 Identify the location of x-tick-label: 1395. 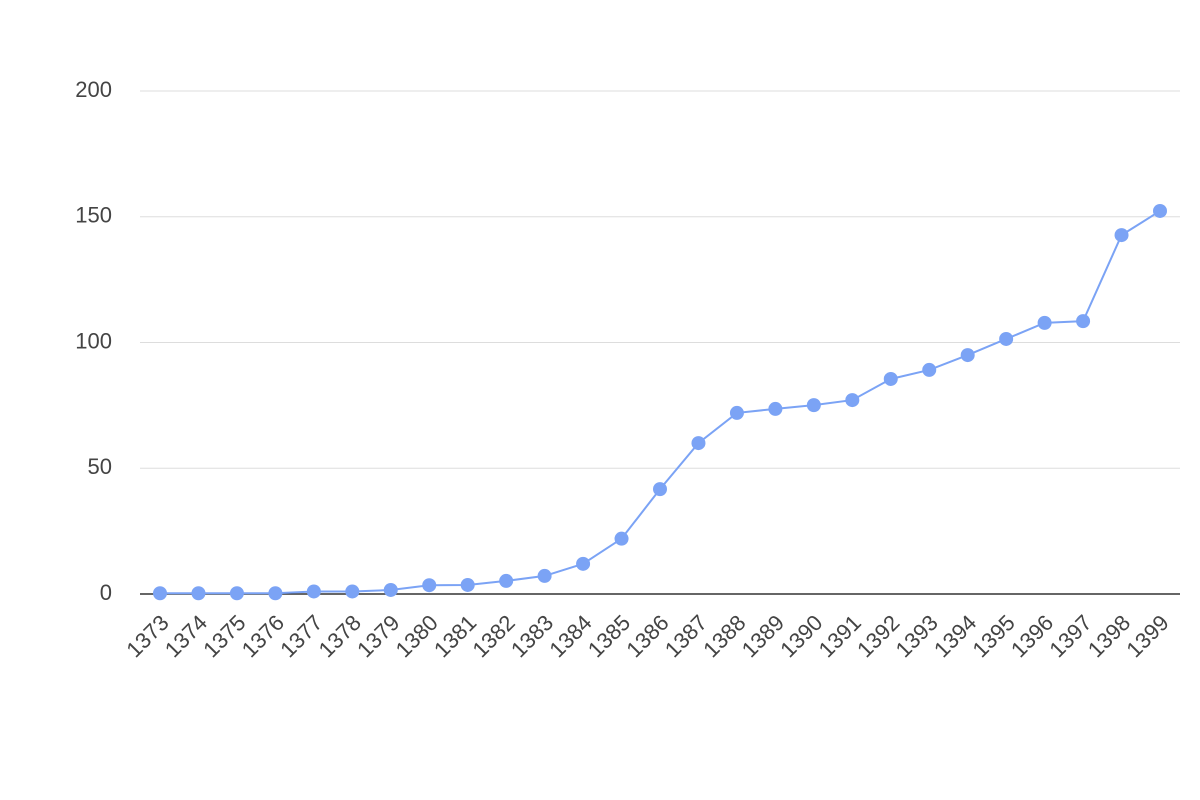
(994, 636).